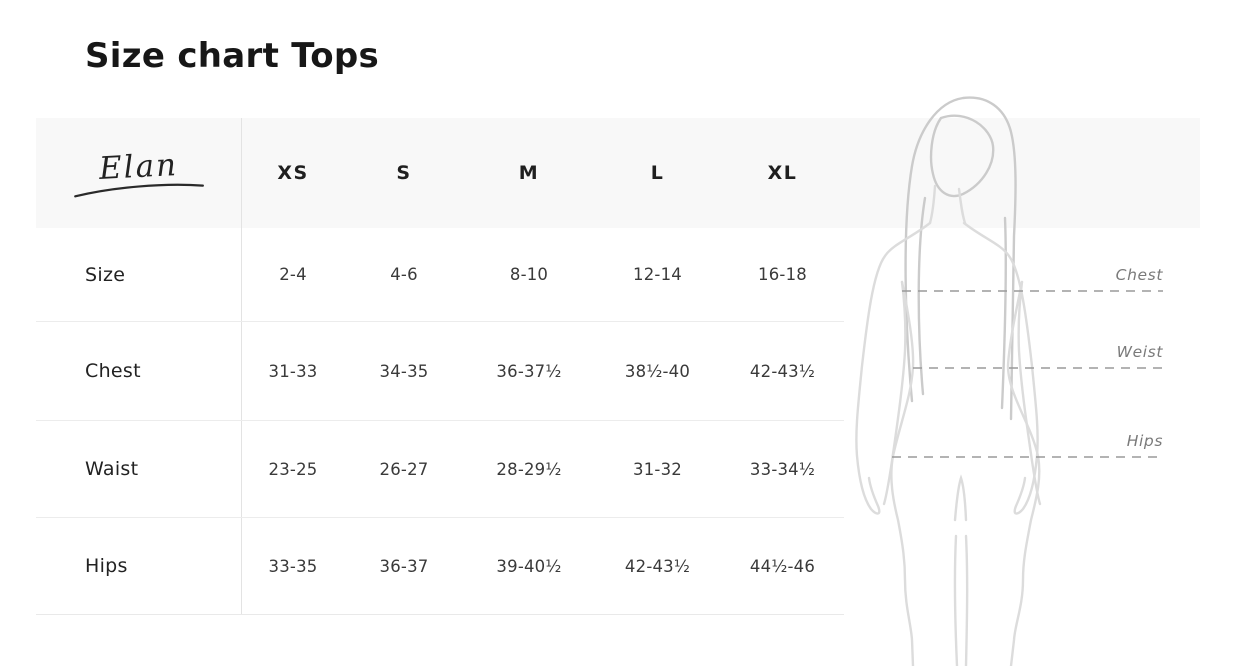  I want to click on column-header-l: L, so click(657, 173).